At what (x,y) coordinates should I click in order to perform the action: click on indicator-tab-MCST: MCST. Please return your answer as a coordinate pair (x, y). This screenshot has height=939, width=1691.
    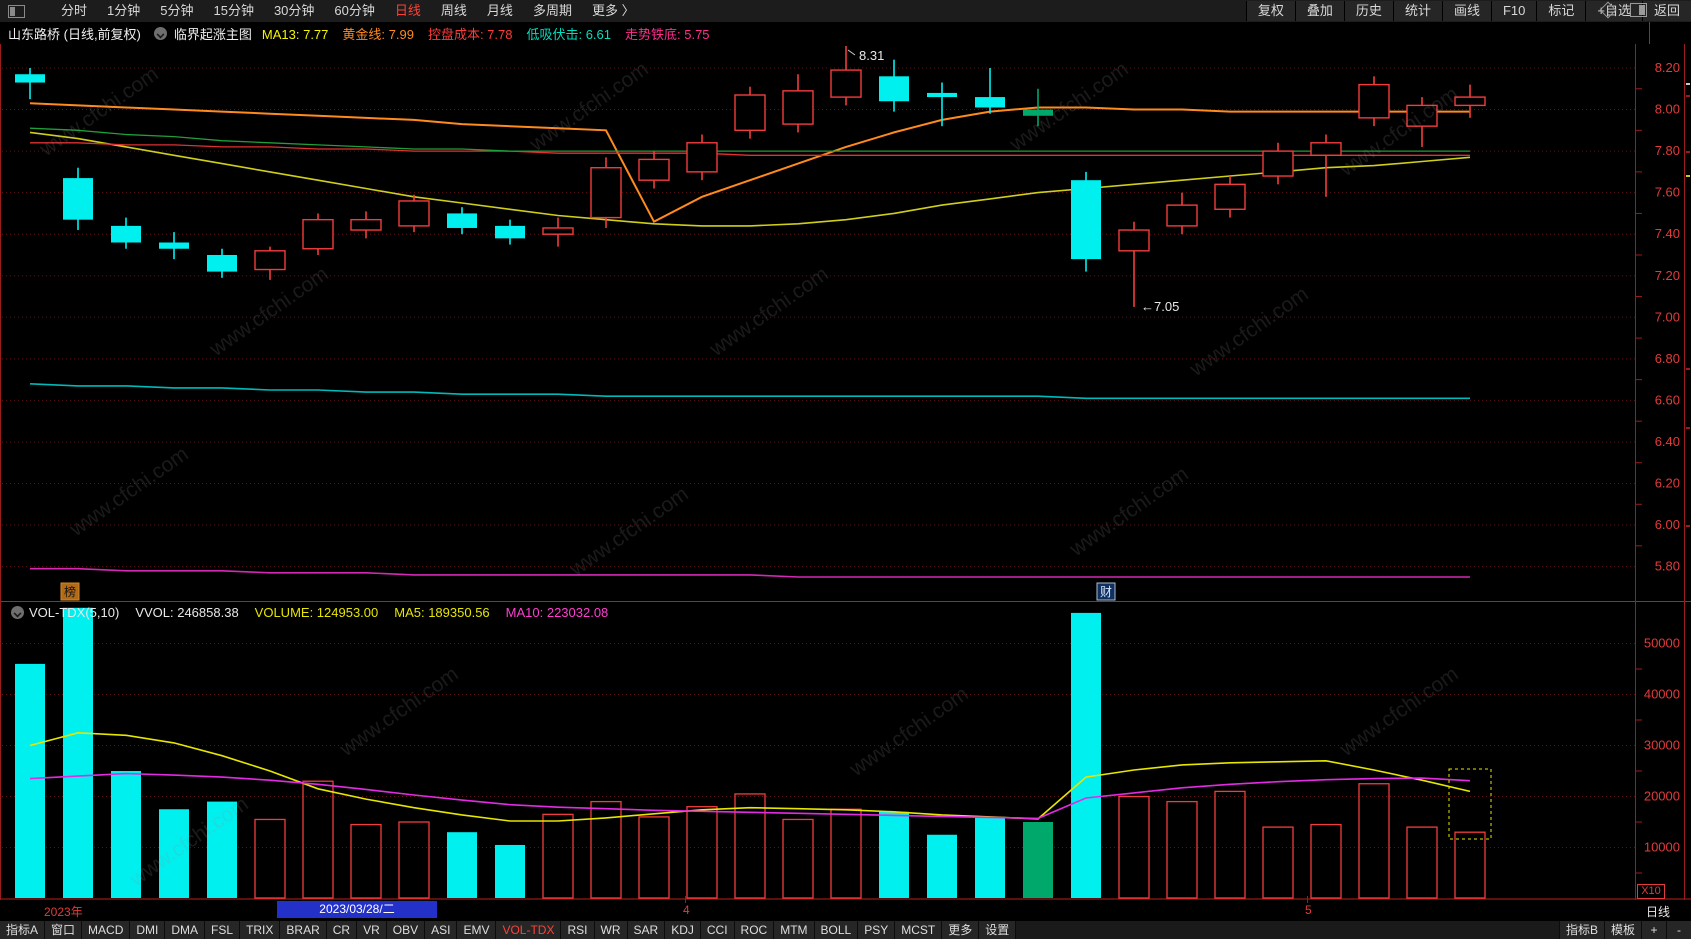
    Looking at the image, I should click on (919, 930).